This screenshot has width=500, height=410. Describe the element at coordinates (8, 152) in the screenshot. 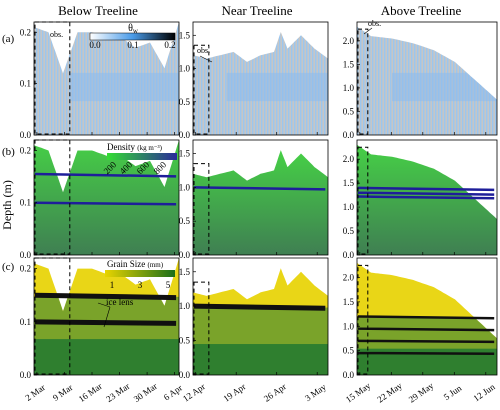

I see `row-label-b: (b)` at that location.